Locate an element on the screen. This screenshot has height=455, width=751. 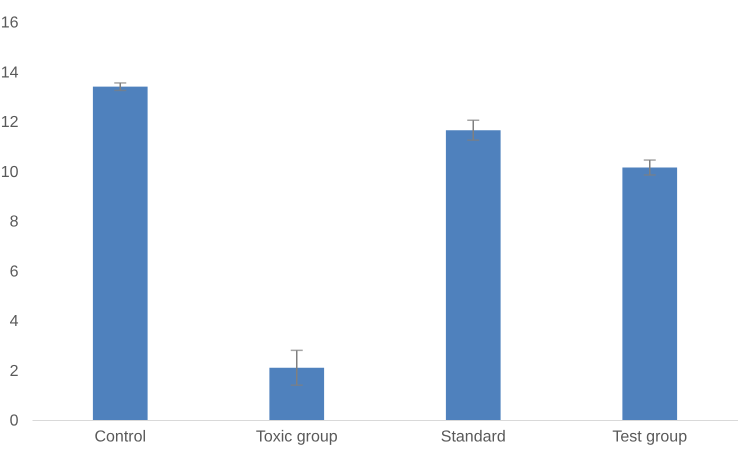
y-tick-label: 12 is located at coordinates (9, 122).